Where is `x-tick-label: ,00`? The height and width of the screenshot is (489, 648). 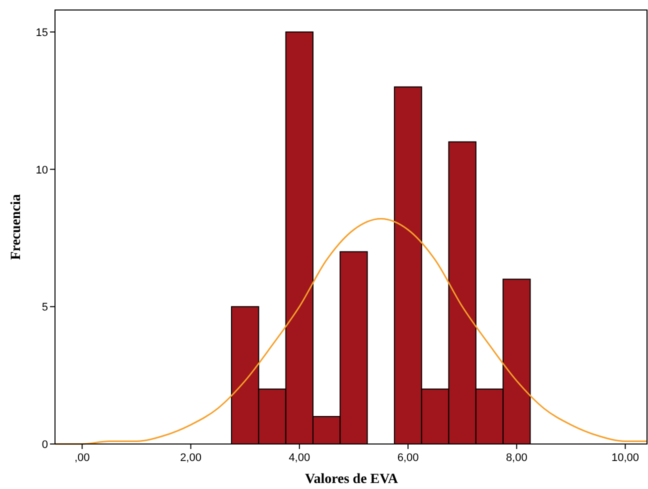
x-tick-label: ,00 is located at coordinates (82, 458).